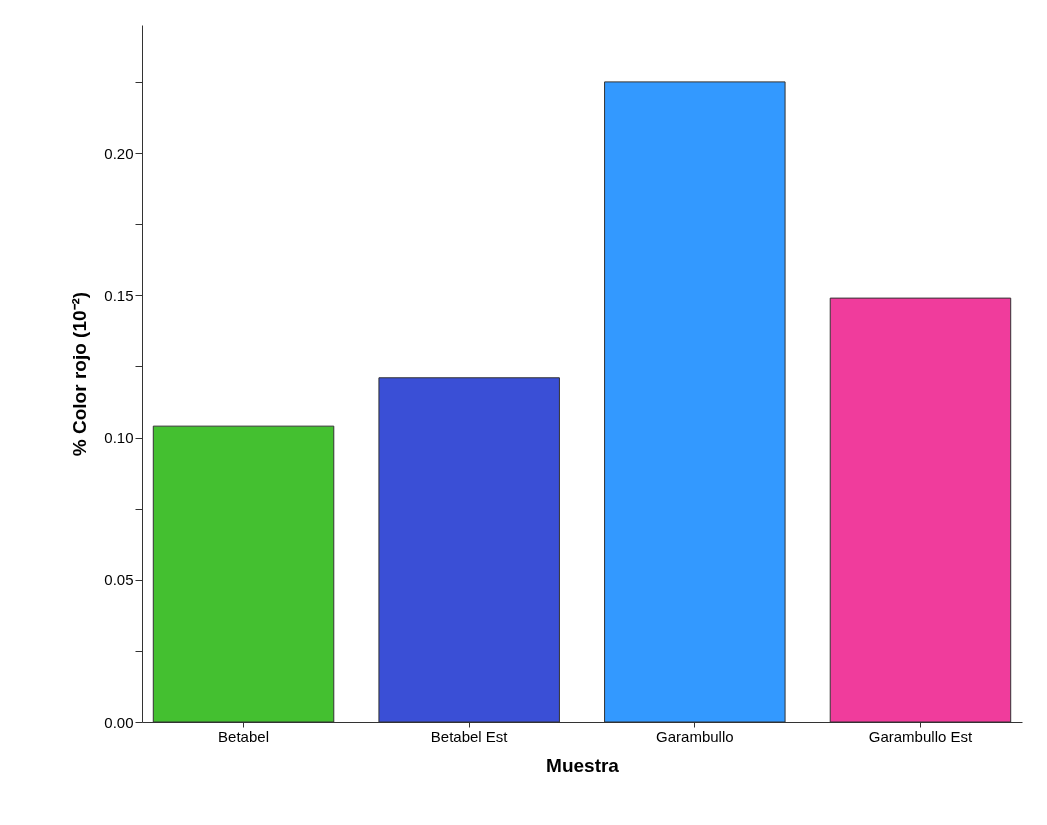 This screenshot has height=825, width=1047. What do you see at coordinates (119, 722) in the screenshot?
I see `y-tick-label: 0.00` at bounding box center [119, 722].